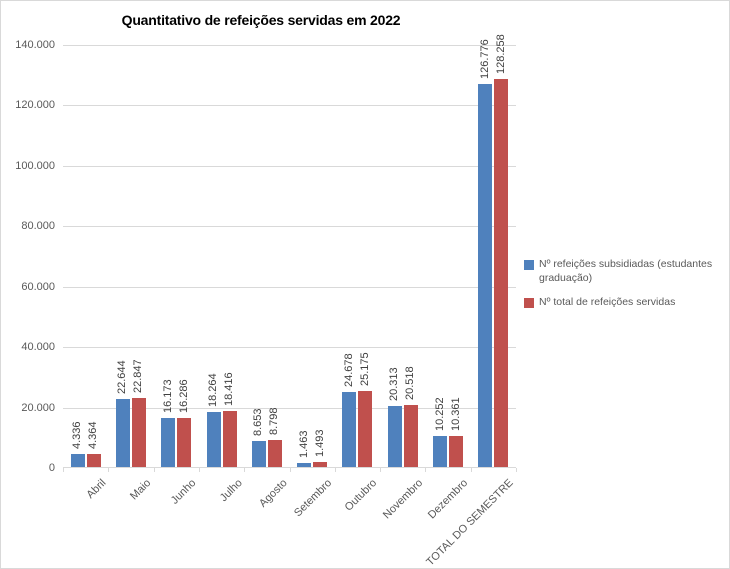 This screenshot has width=730, height=569. I want to click on x-axis-line, so click(289, 467).